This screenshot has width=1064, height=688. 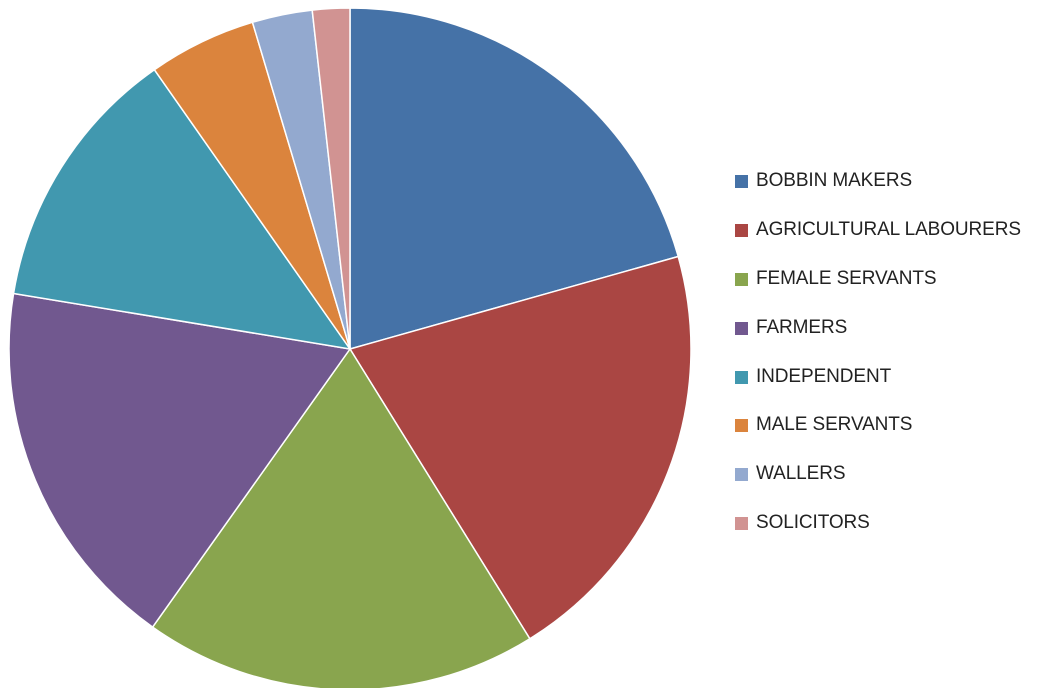 I want to click on legend-item-bobbin-makers: BOBBIN MAKERS, so click(x=897, y=192).